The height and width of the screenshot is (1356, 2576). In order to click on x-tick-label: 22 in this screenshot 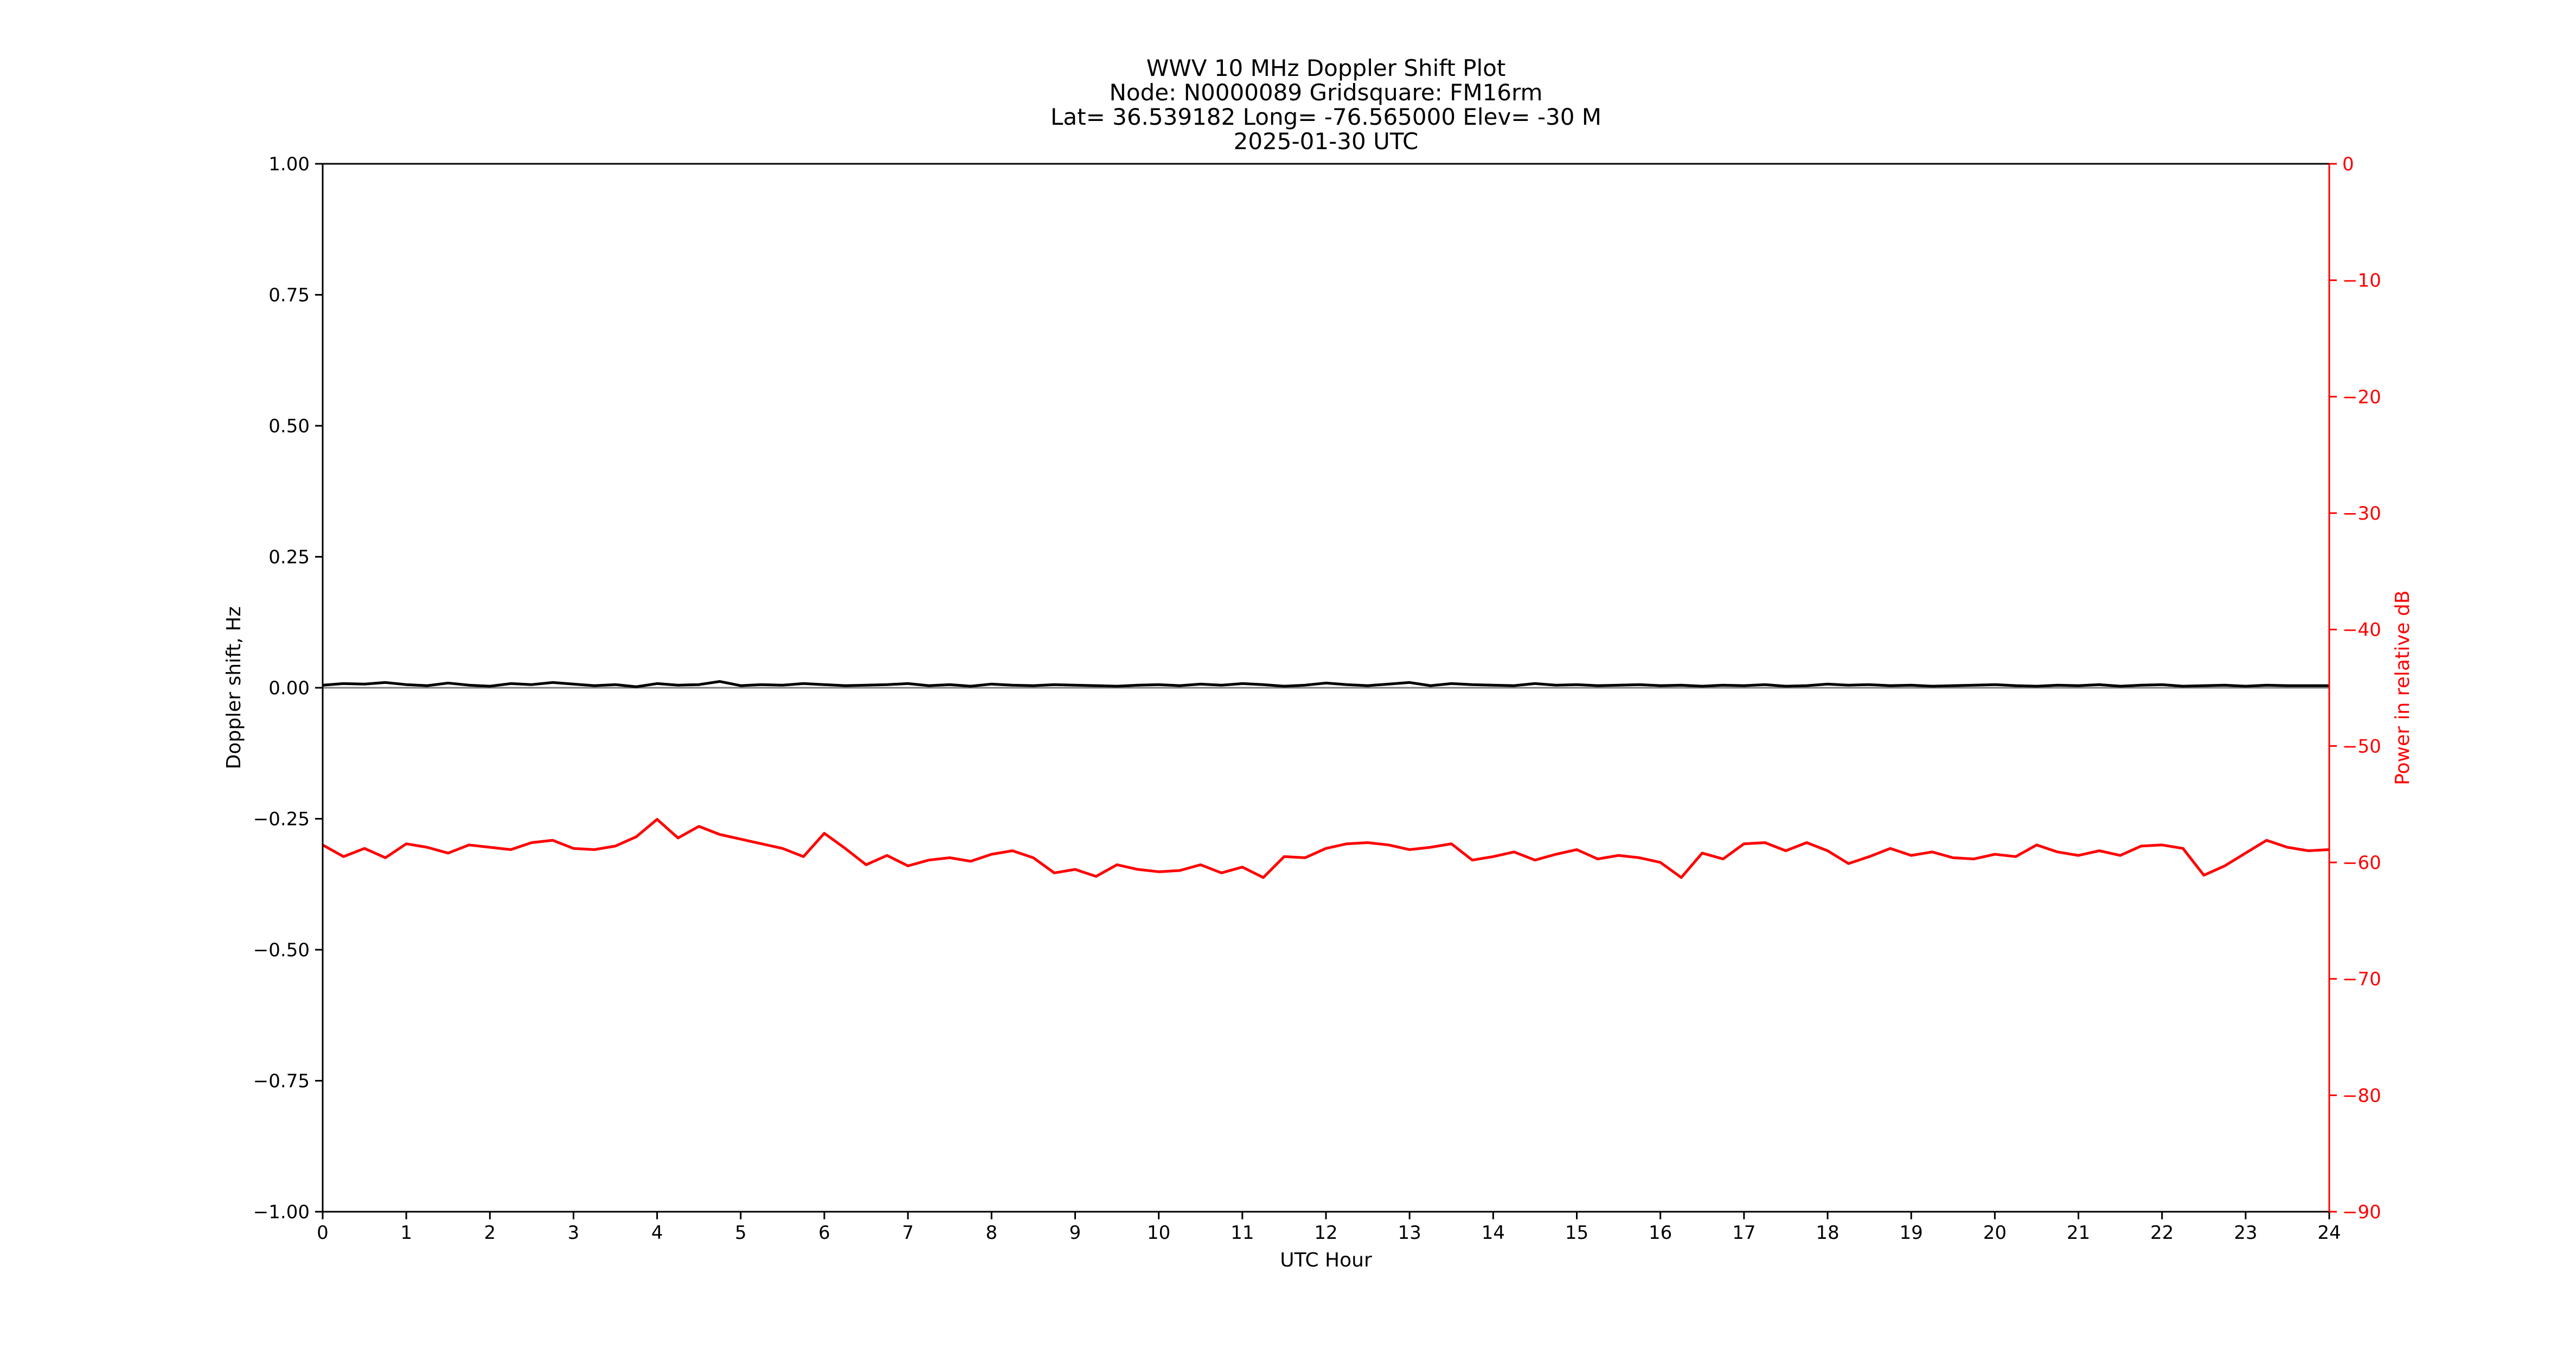, I will do `click(2162, 1233)`.